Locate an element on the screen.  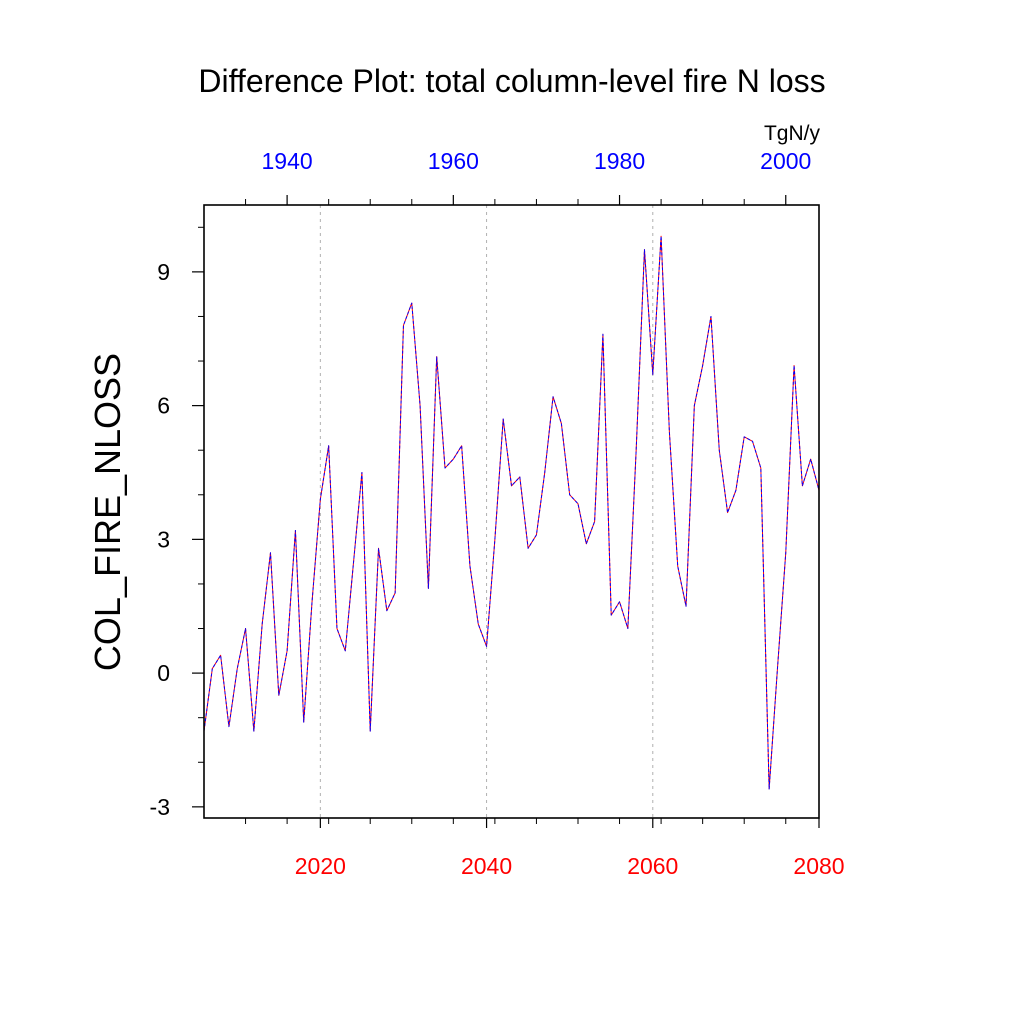
x-top-tick-label: 1960 is located at coordinates (453, 161).